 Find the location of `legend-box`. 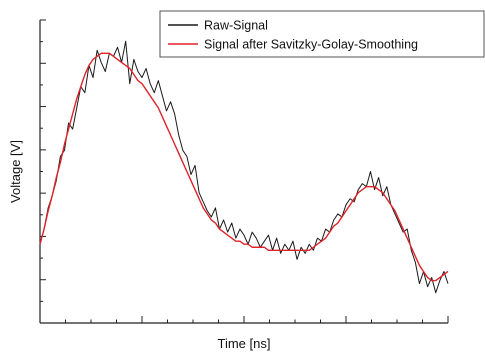

legend-box is located at coordinates (322, 34).